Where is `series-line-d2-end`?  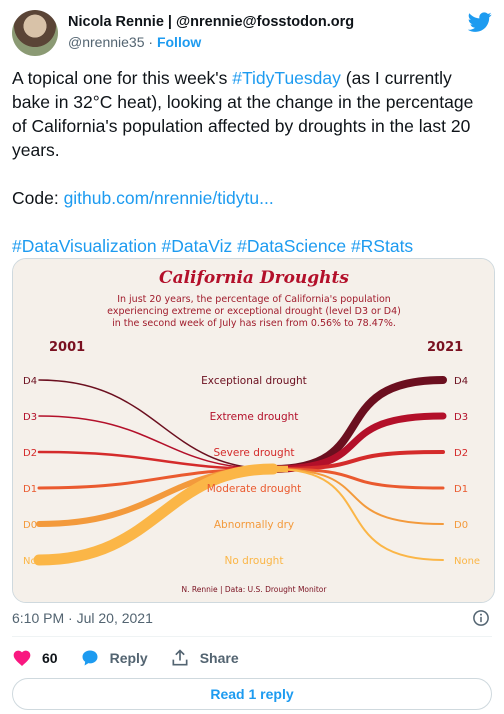 series-line-d2-end is located at coordinates (358, 460).